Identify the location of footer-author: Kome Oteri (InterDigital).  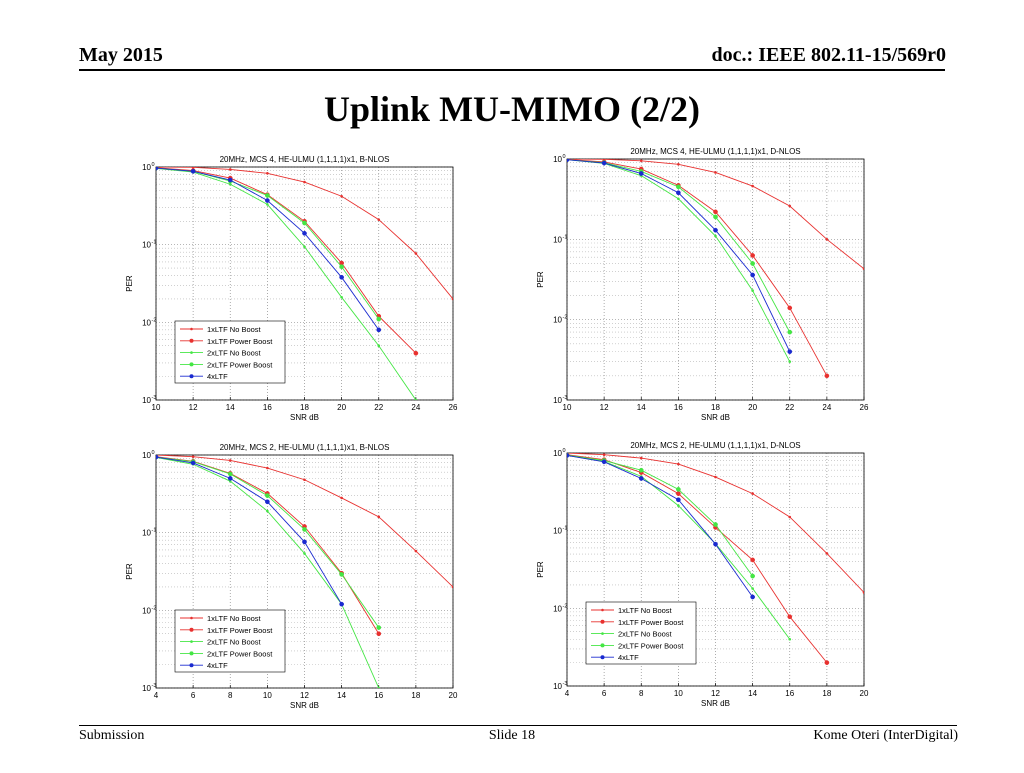
(885, 735).